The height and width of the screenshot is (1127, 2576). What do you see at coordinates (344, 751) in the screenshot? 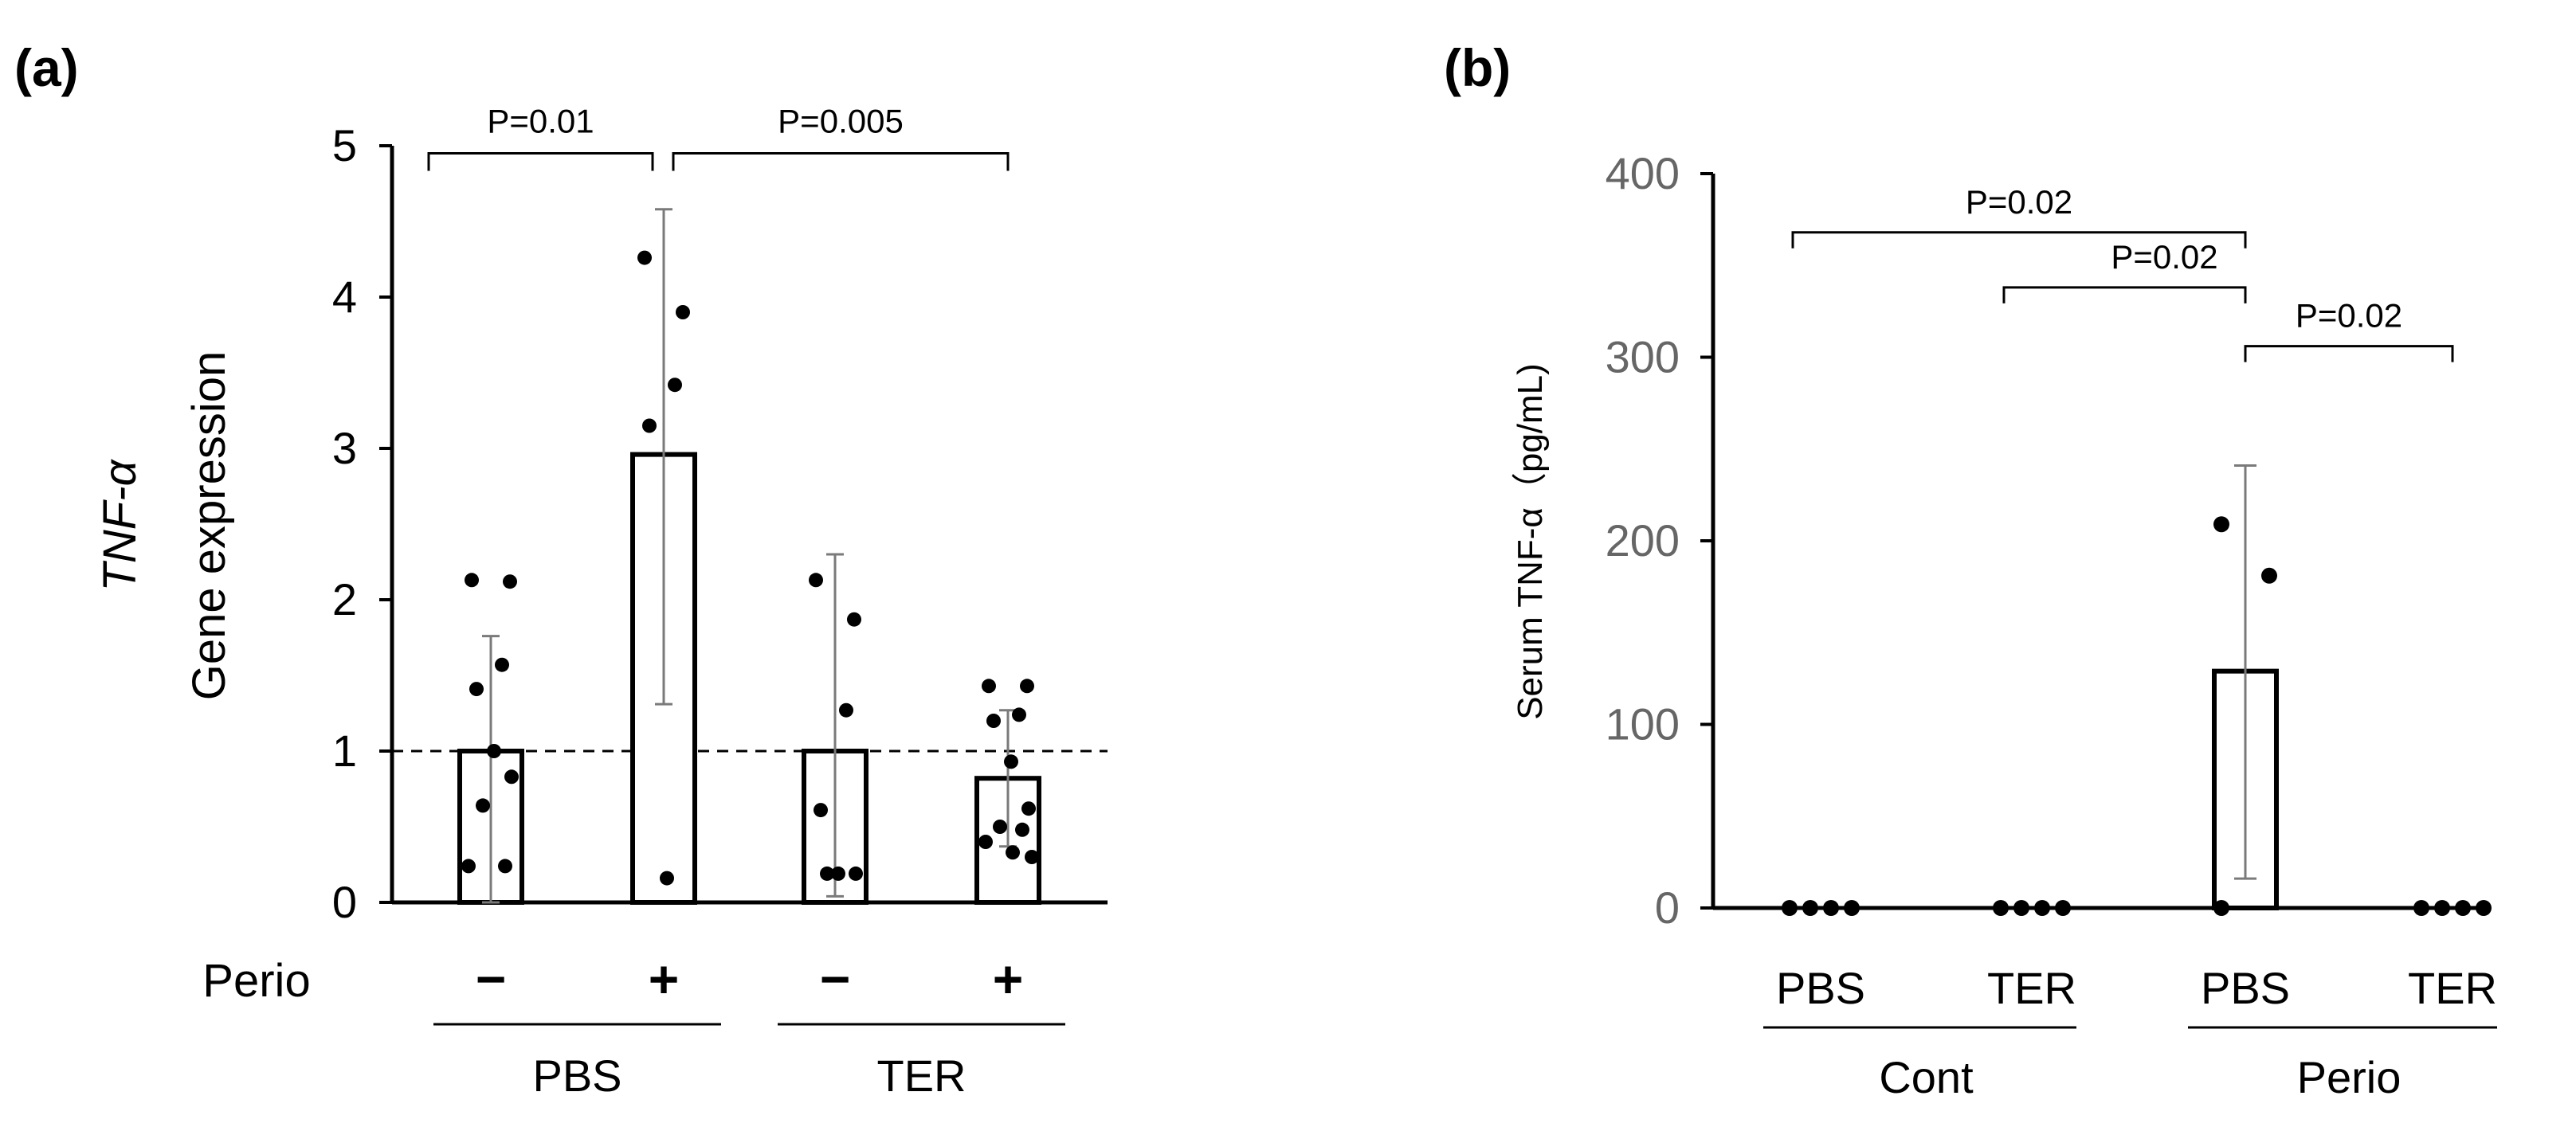
I see `panel-a-ytick-label: 1` at bounding box center [344, 751].